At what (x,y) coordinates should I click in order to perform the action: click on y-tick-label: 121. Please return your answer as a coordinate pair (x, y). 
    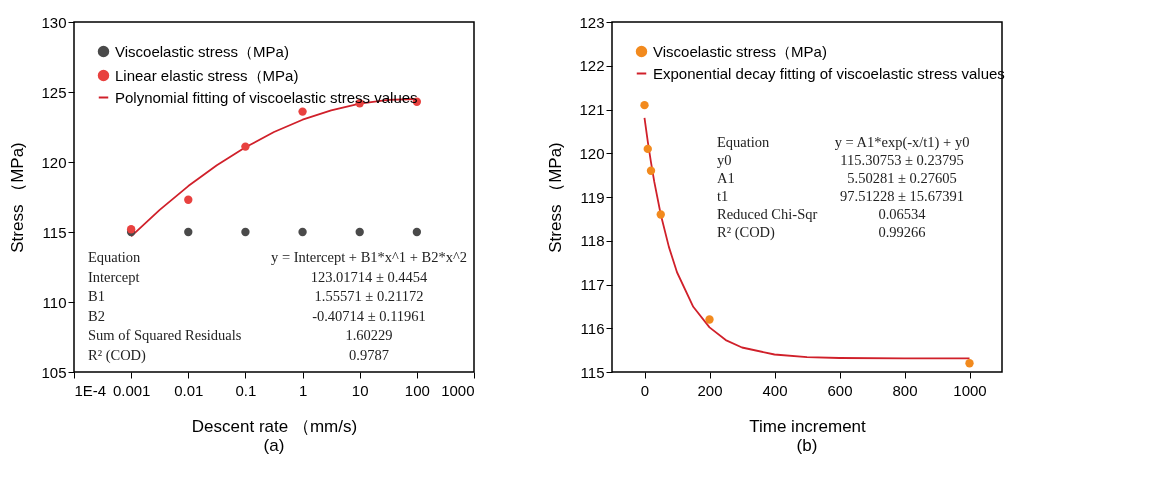
    Looking at the image, I should click on (592, 109).